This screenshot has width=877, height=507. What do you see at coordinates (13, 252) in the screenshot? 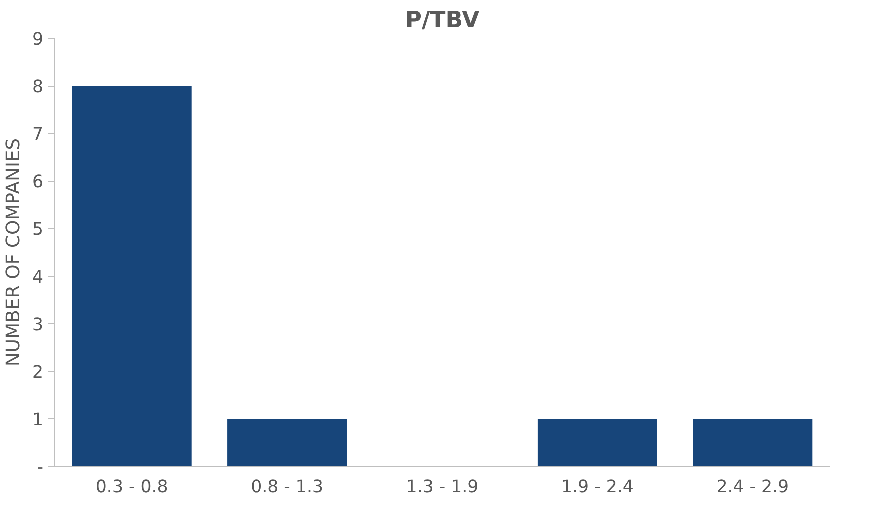
I see `y-axis-title: NUMBER OF COMPANIES` at bounding box center [13, 252].